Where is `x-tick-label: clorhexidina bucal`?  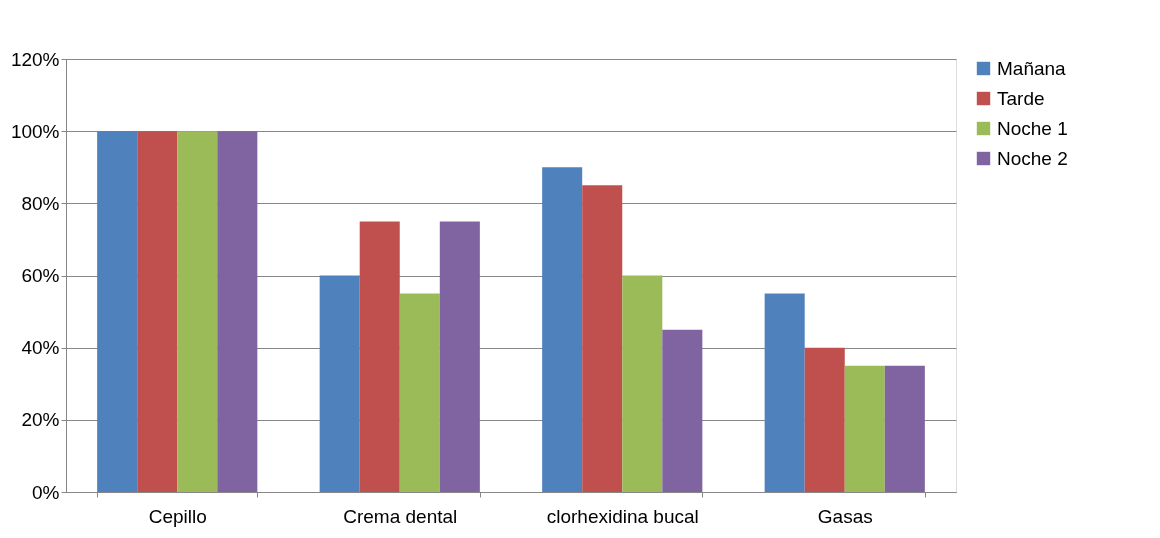
x-tick-label: clorhexidina bucal is located at coordinates (622, 516).